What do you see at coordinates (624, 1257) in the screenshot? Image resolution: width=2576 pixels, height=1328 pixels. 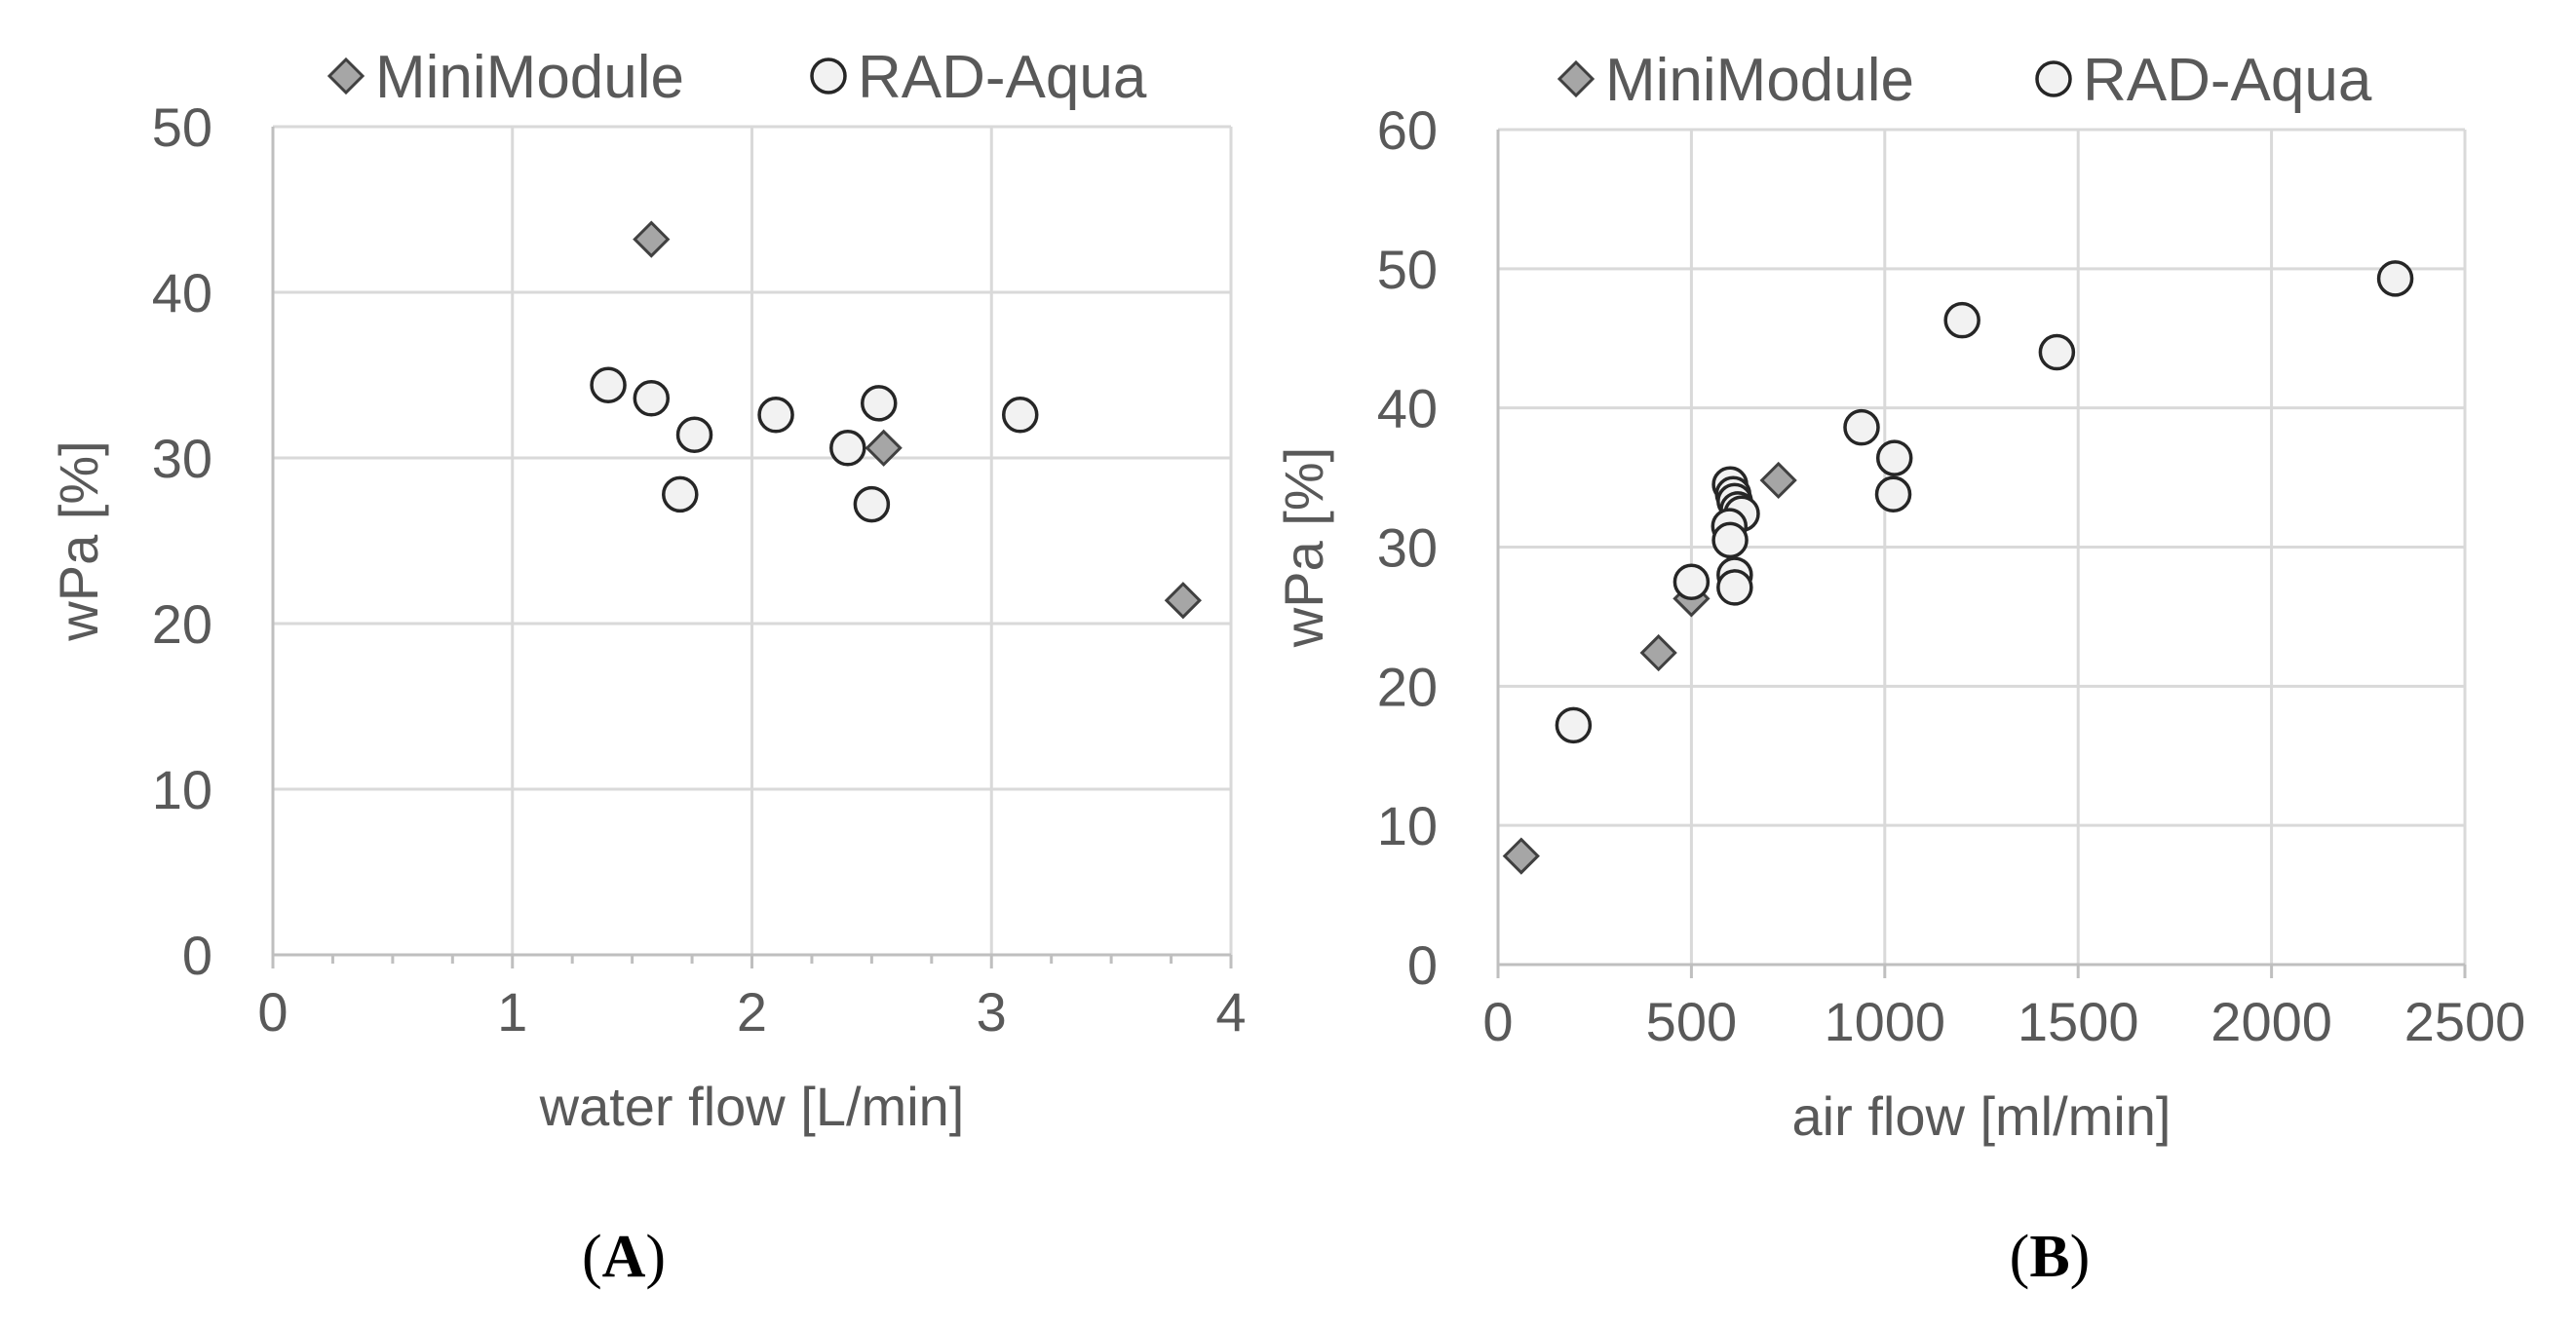 I see `panel-label: (A)` at bounding box center [624, 1257].